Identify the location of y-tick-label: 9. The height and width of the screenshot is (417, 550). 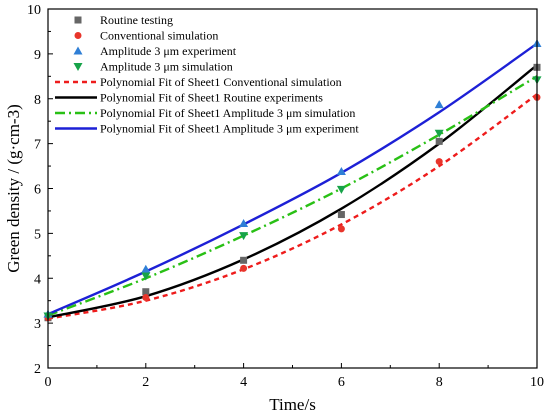
(37, 55).